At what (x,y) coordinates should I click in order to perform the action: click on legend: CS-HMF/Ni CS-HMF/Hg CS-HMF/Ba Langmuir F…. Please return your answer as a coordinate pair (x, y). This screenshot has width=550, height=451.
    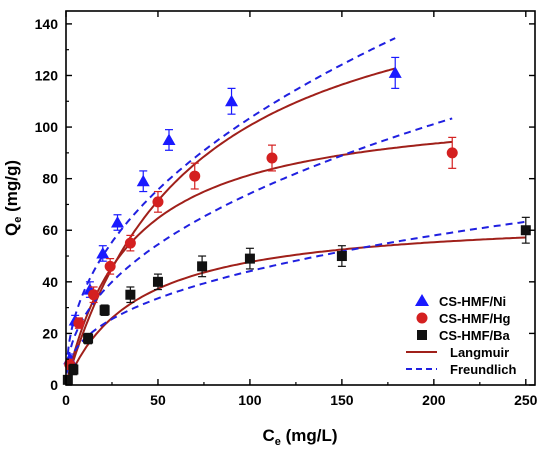
    Looking at the image, I should click on (461, 335).